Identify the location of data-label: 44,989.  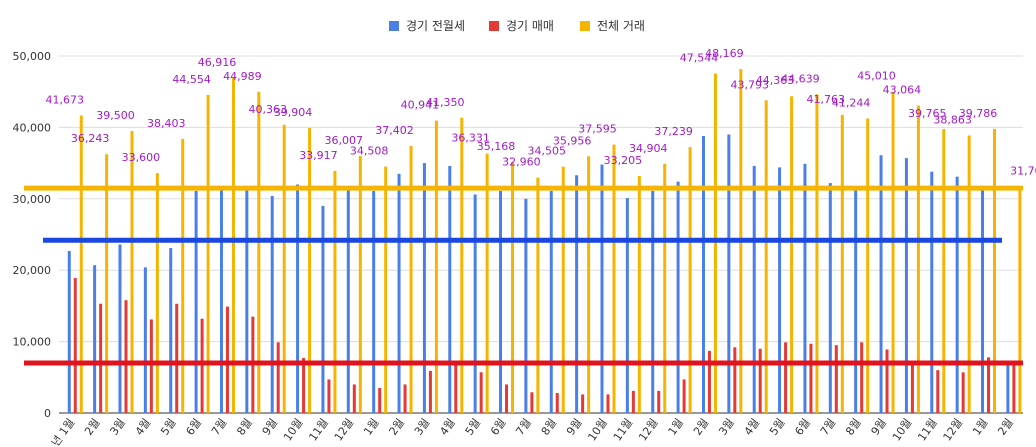
(242, 76).